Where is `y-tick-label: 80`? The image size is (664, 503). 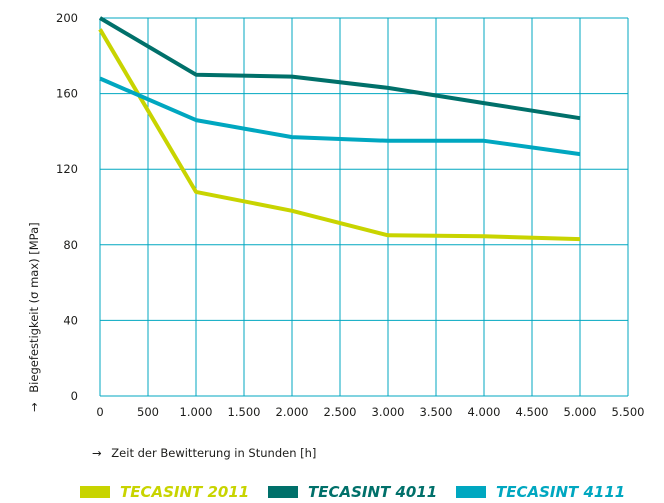
y-tick-label: 80 is located at coordinates (70, 245).